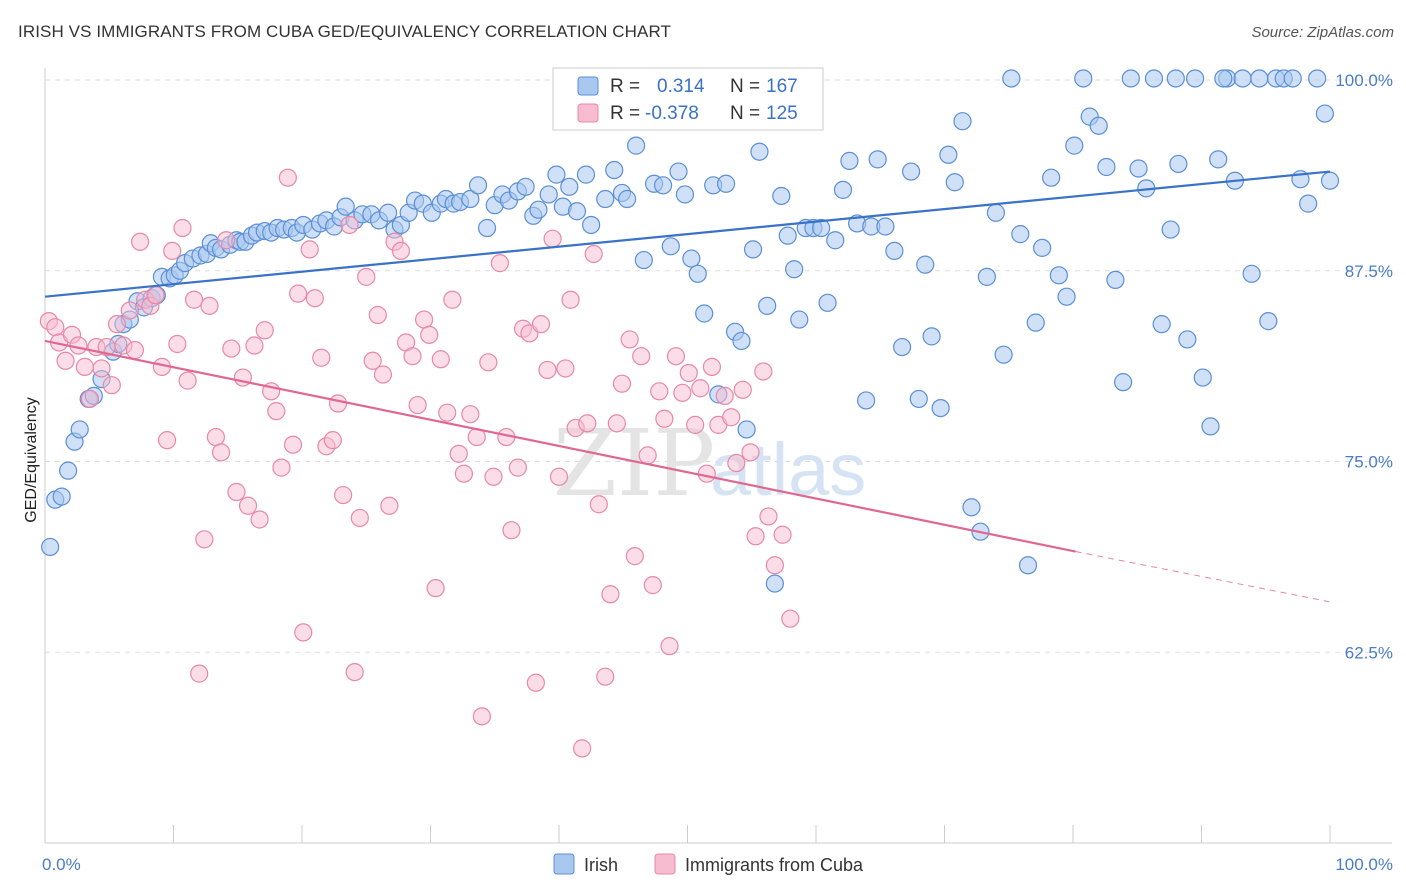  Describe the element at coordinates (708, 864) in the screenshot. I see `series-legend: Irish Immigrants from Cuba` at that location.